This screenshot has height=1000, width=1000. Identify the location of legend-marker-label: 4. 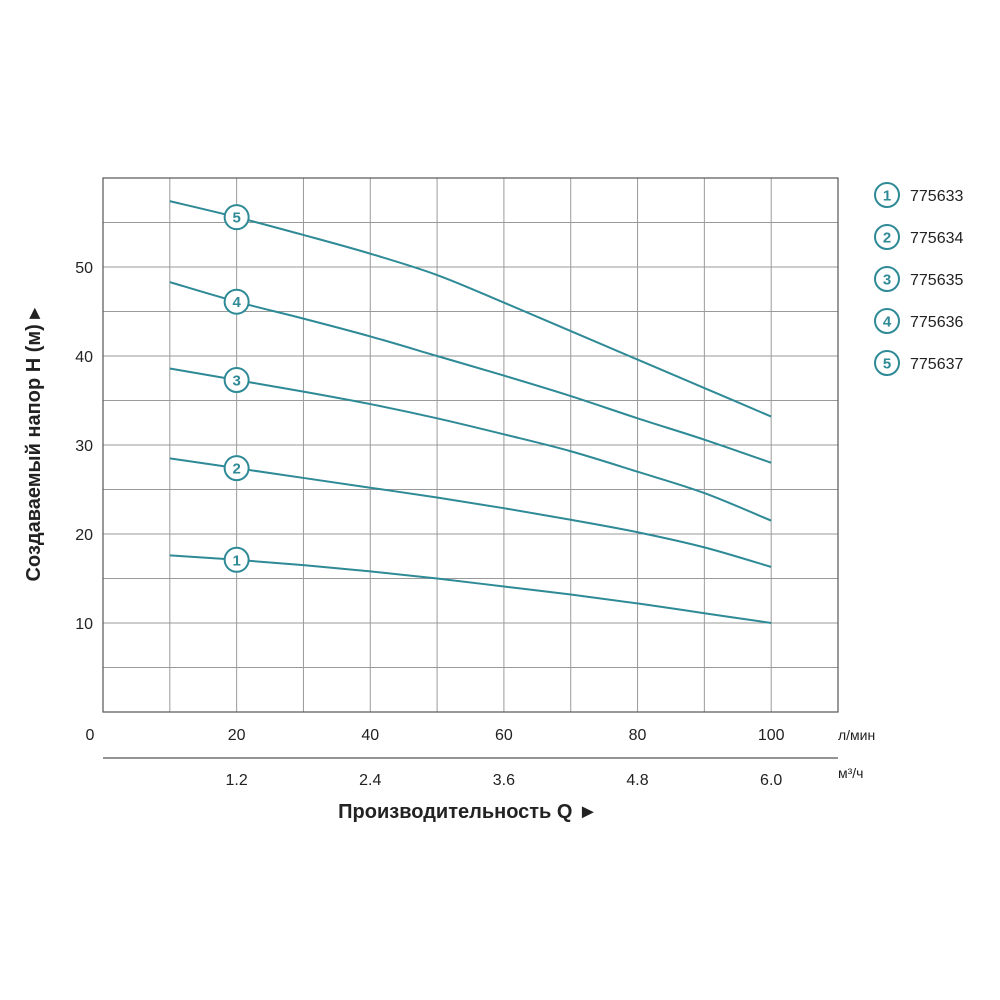
(887, 322).